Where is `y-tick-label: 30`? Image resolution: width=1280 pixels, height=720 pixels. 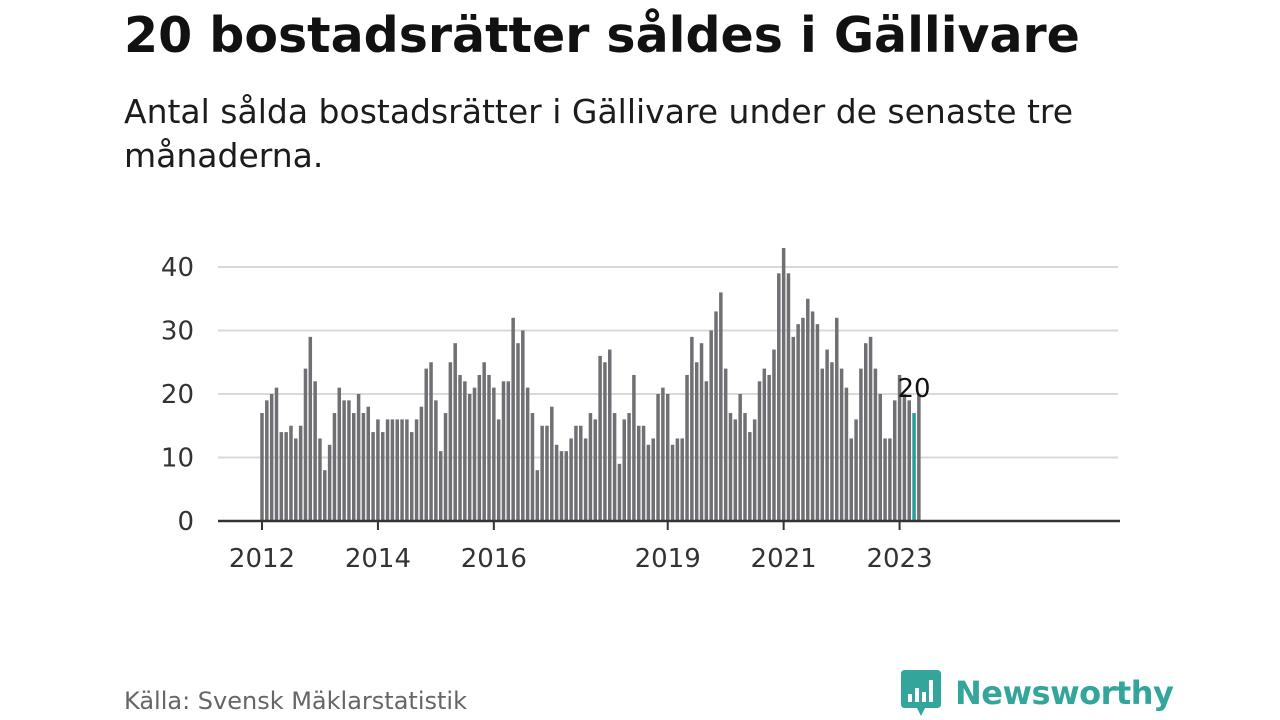
y-tick-label: 30 is located at coordinates (177, 332).